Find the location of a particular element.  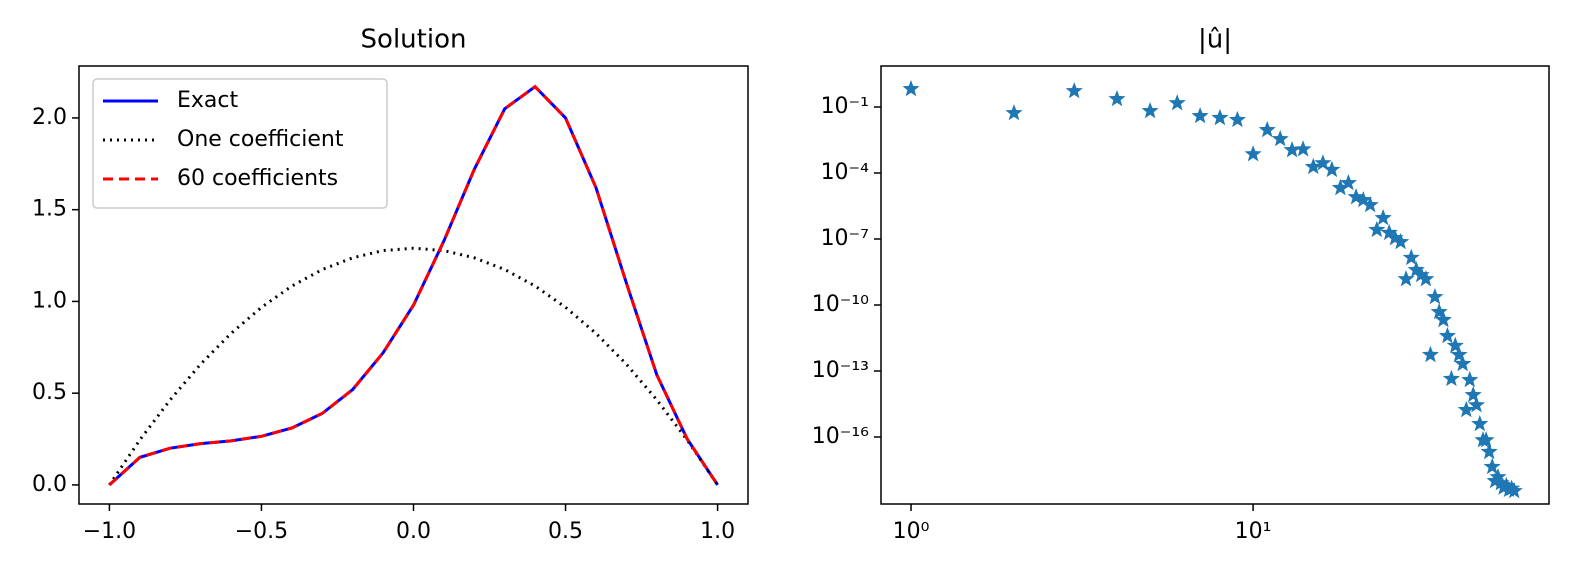

y-tick-label: 10⁻¹³ is located at coordinates (840, 370).